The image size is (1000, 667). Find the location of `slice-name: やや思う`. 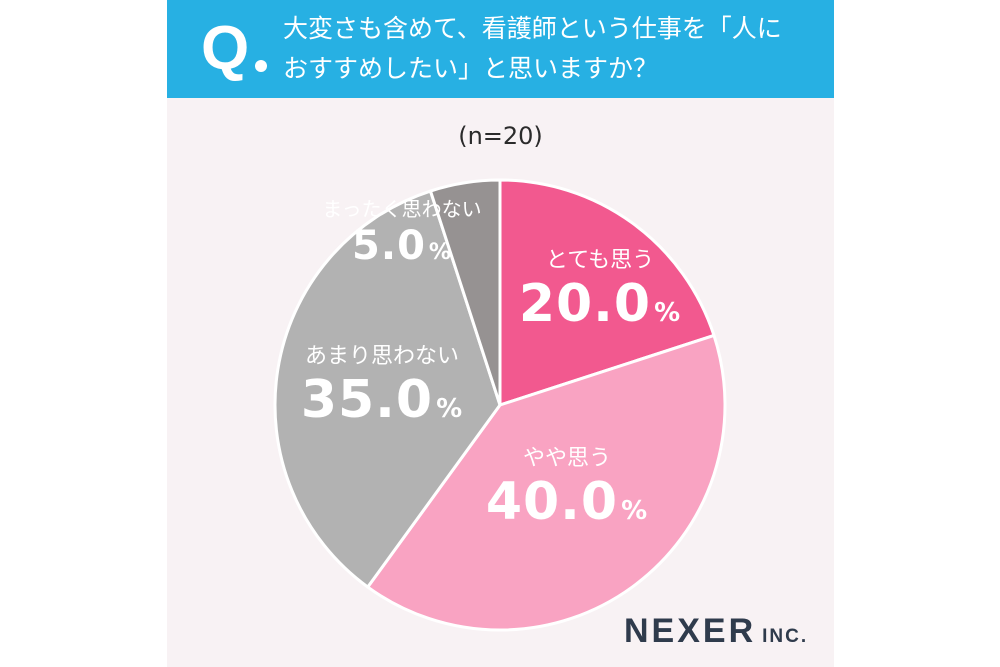

slice-name: やや思う is located at coordinates (566, 458).